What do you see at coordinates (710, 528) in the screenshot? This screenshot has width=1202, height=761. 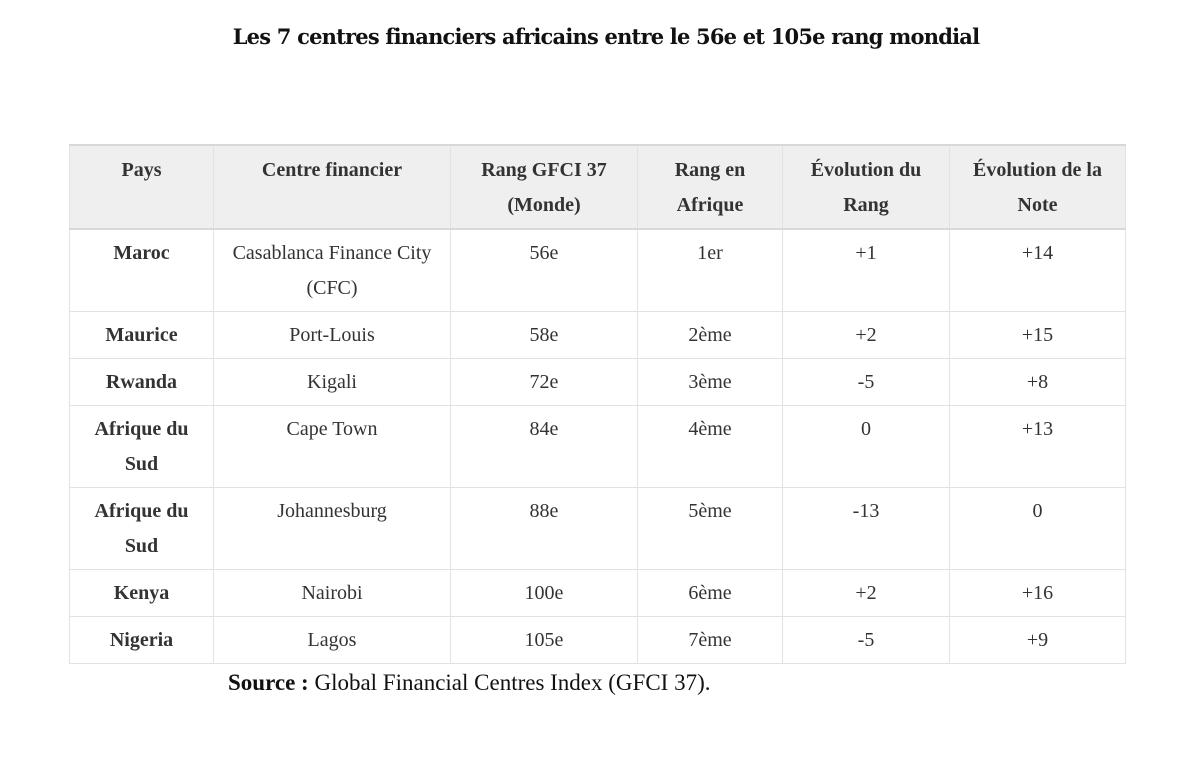 I see `cell-rang-afrique: 5ème` at bounding box center [710, 528].